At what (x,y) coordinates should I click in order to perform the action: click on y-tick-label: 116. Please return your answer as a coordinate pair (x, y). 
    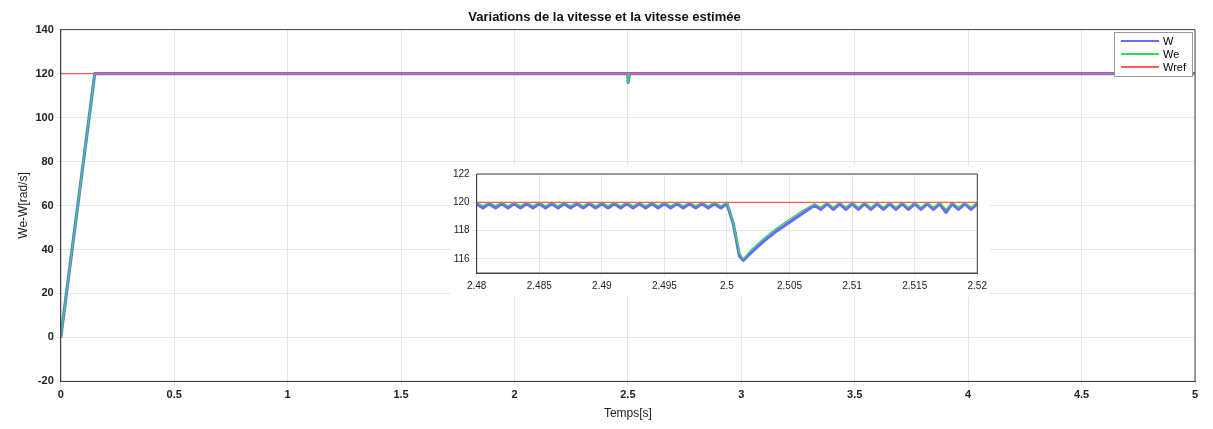
    Looking at the image, I should click on (462, 258).